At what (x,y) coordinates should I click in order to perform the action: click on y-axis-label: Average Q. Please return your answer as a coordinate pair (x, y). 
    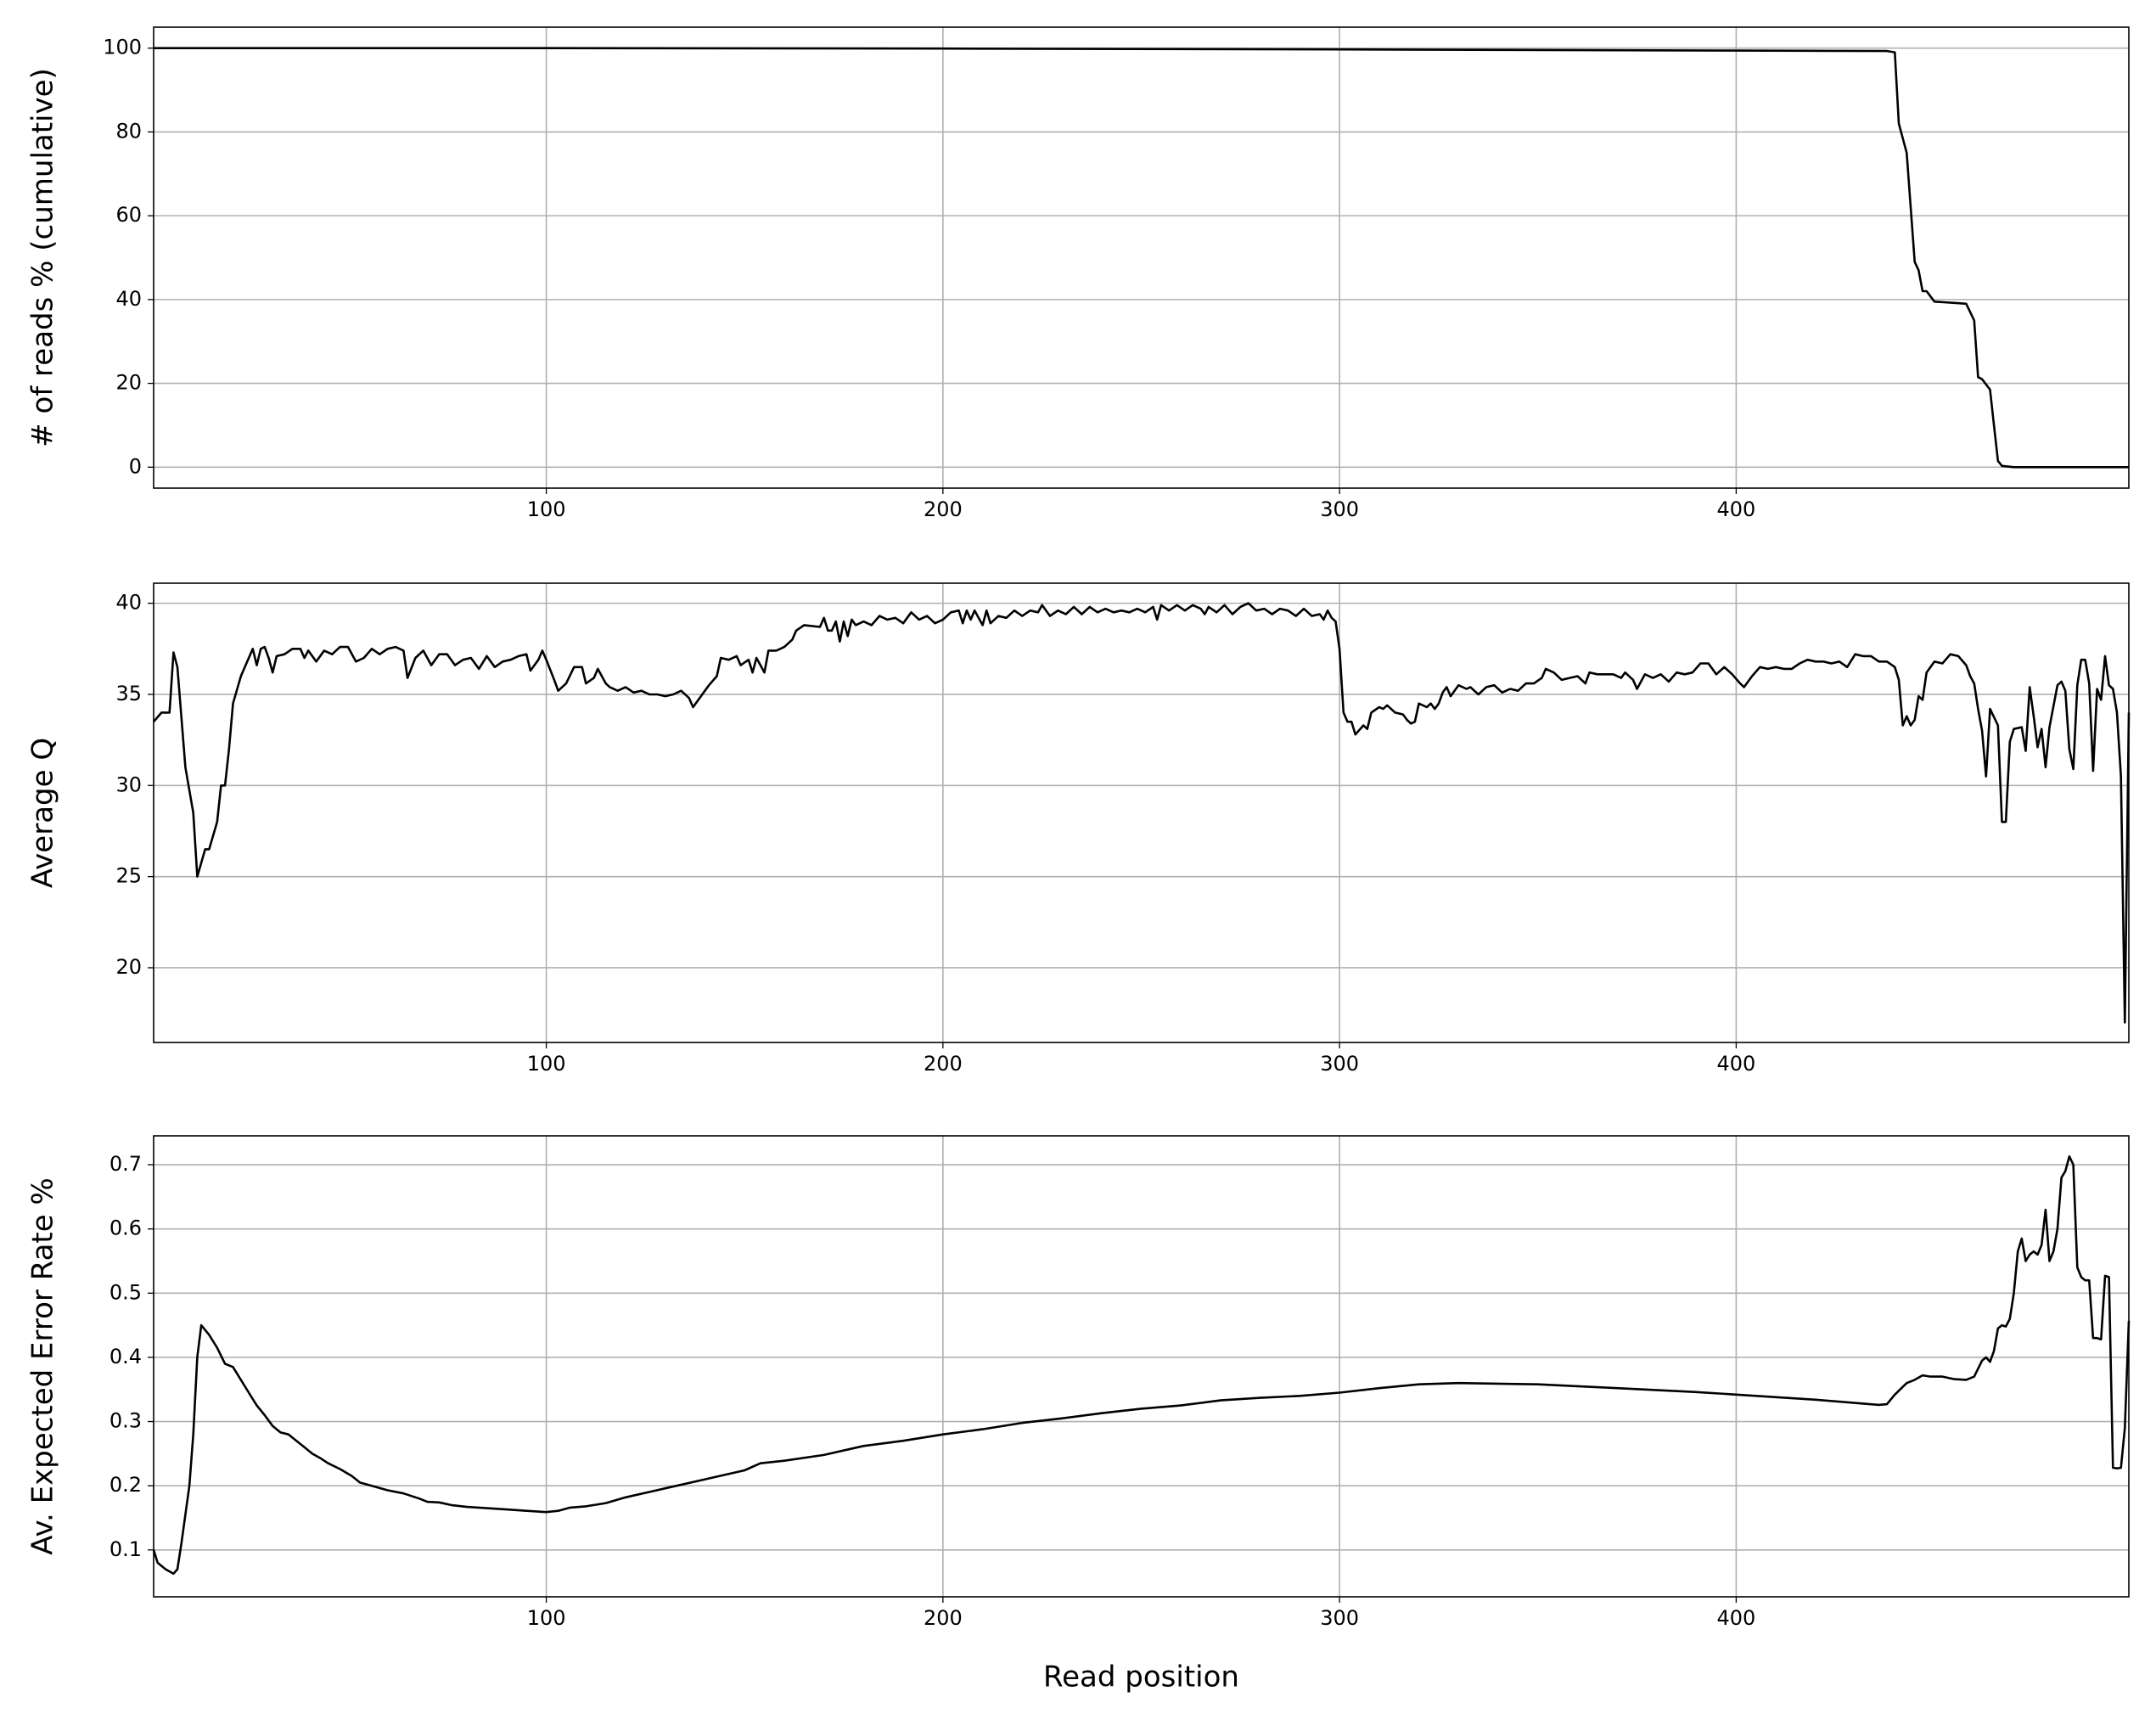
    Looking at the image, I should click on (43, 813).